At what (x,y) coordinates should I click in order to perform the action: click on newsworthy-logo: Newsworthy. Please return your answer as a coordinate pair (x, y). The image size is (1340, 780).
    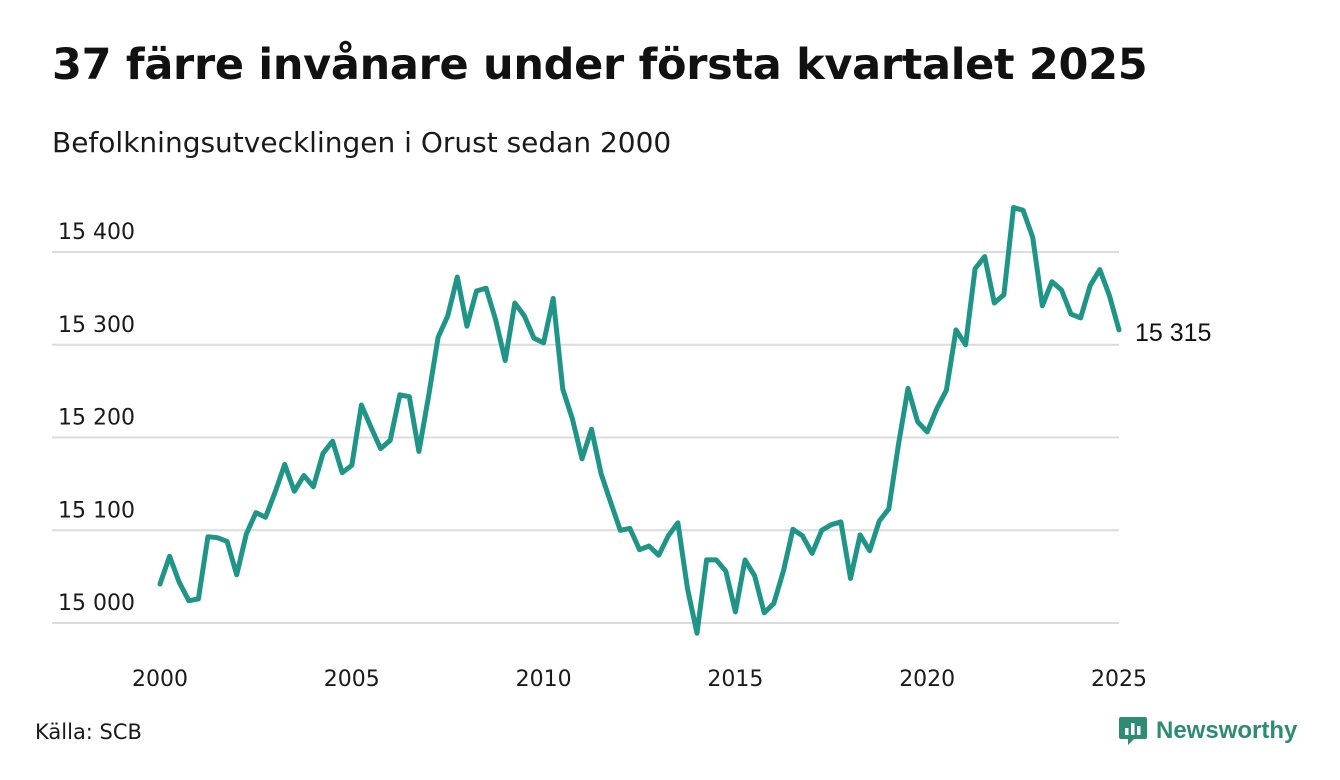
    Looking at the image, I should click on (1207, 731).